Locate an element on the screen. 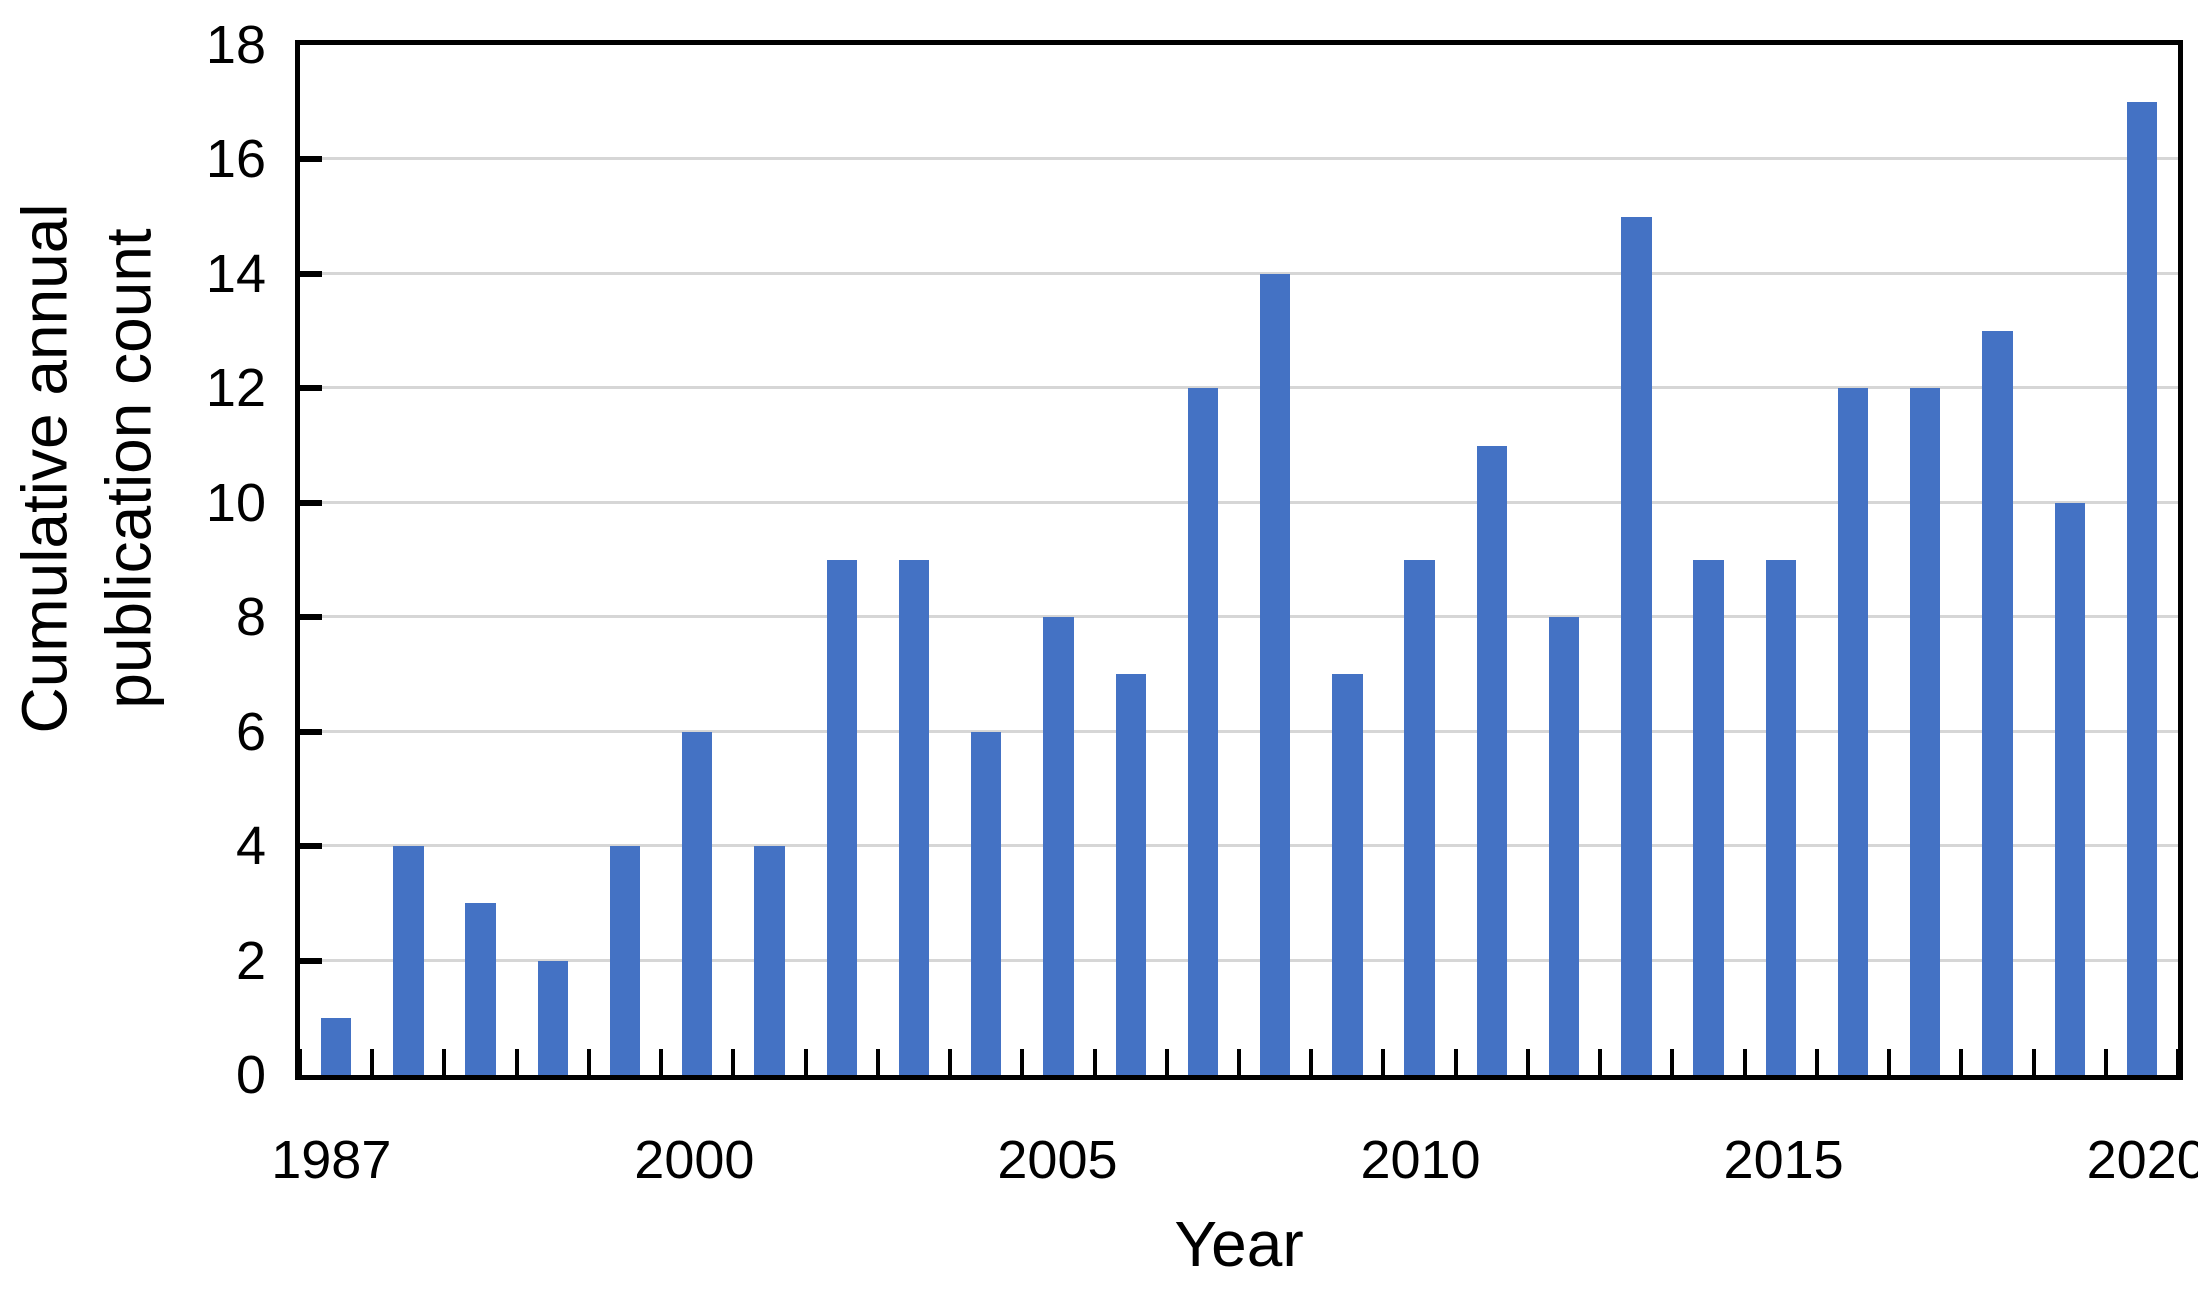  x-tick-label: 2005 is located at coordinates (1057, 1160).